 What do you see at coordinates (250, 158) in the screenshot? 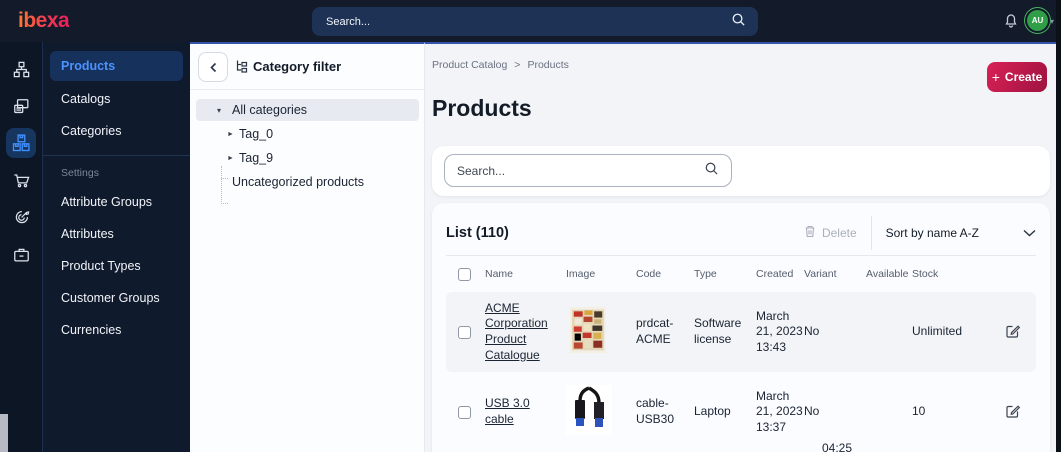
I see `tree-item-tag-9: ► Tag_9` at bounding box center [250, 158].